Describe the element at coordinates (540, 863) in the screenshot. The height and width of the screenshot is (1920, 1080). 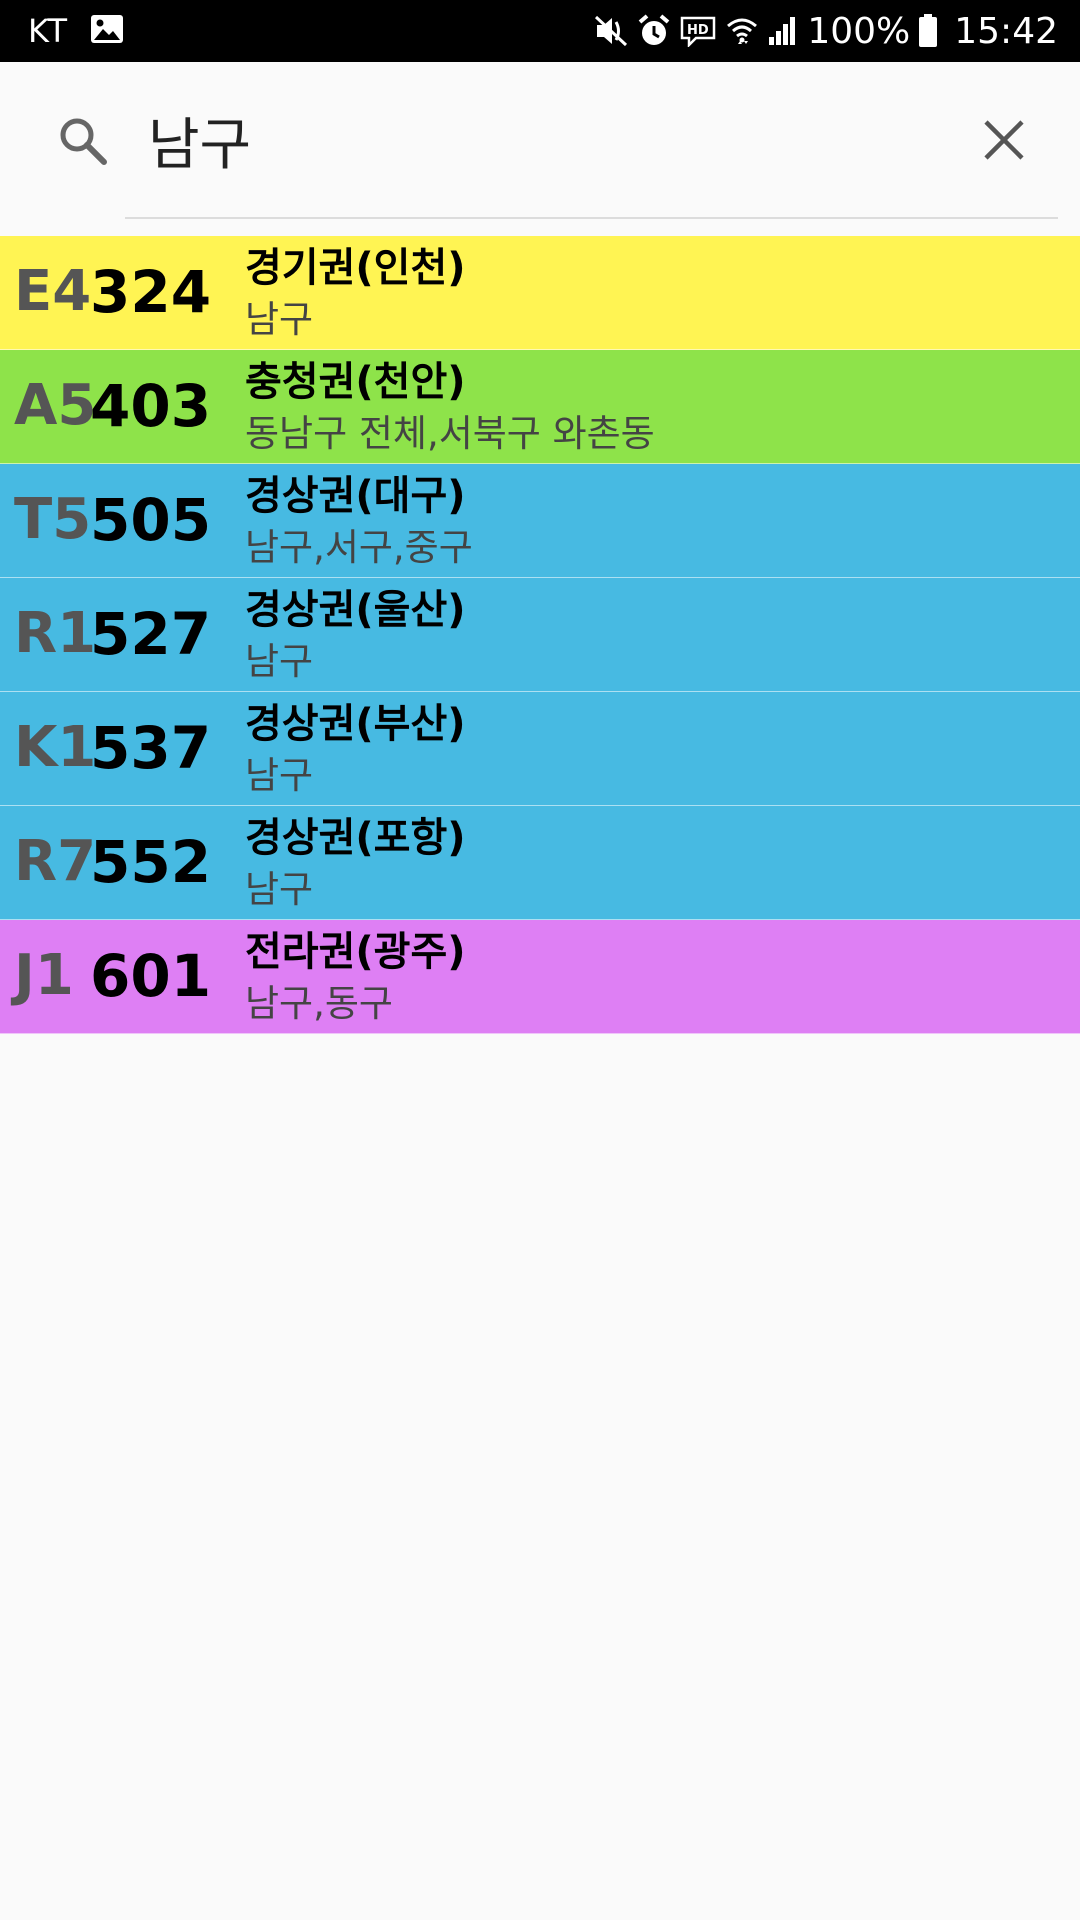
I see `result-row: R7 552 경상권(포항) 남구` at that location.